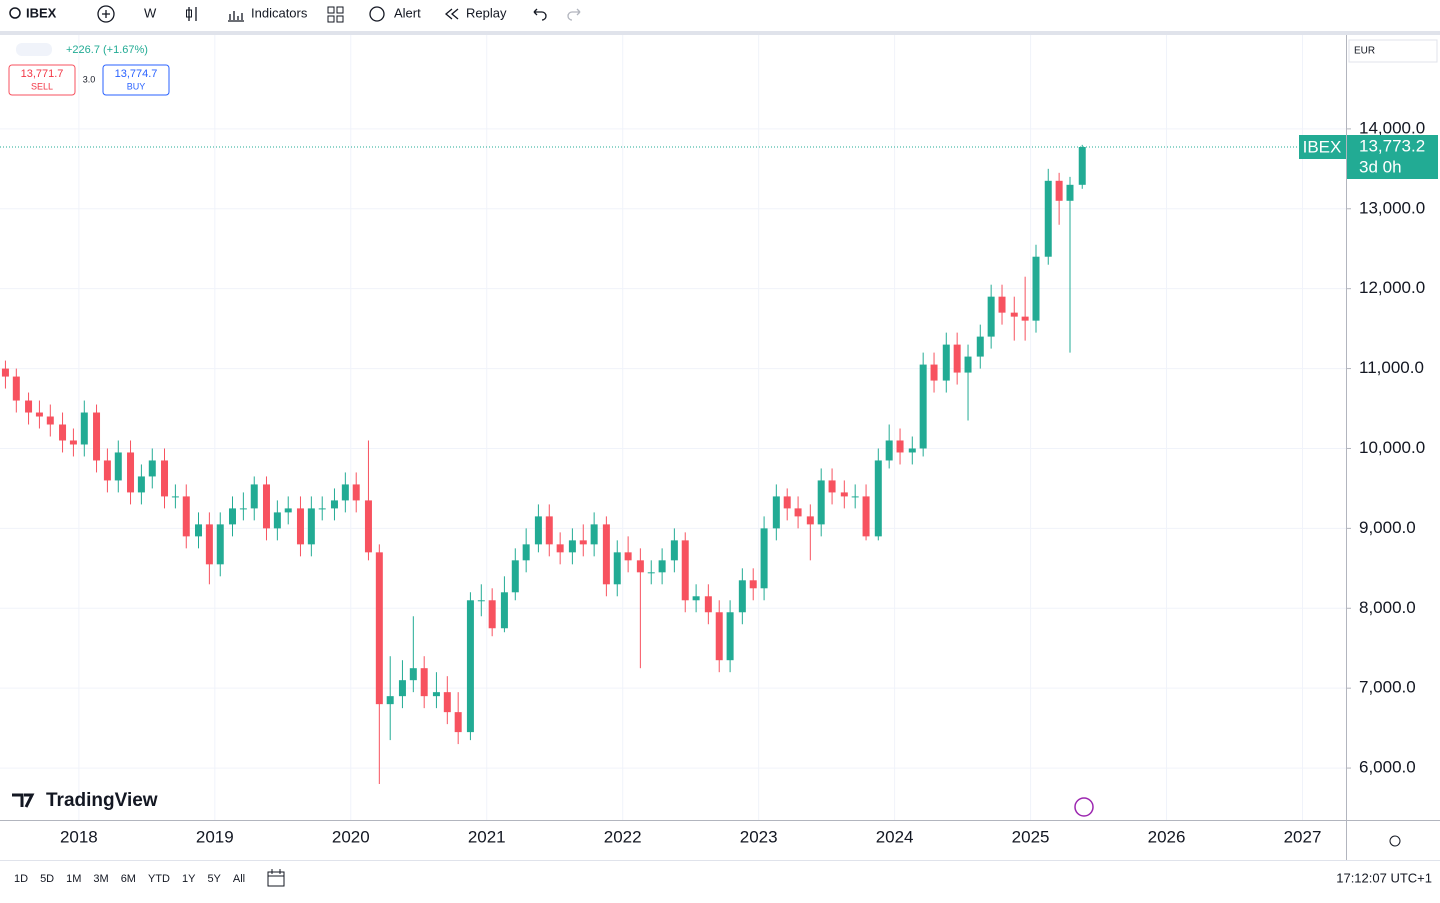 The height and width of the screenshot is (903, 1440). What do you see at coordinates (1395, 841) in the screenshot?
I see `settings-button` at bounding box center [1395, 841].